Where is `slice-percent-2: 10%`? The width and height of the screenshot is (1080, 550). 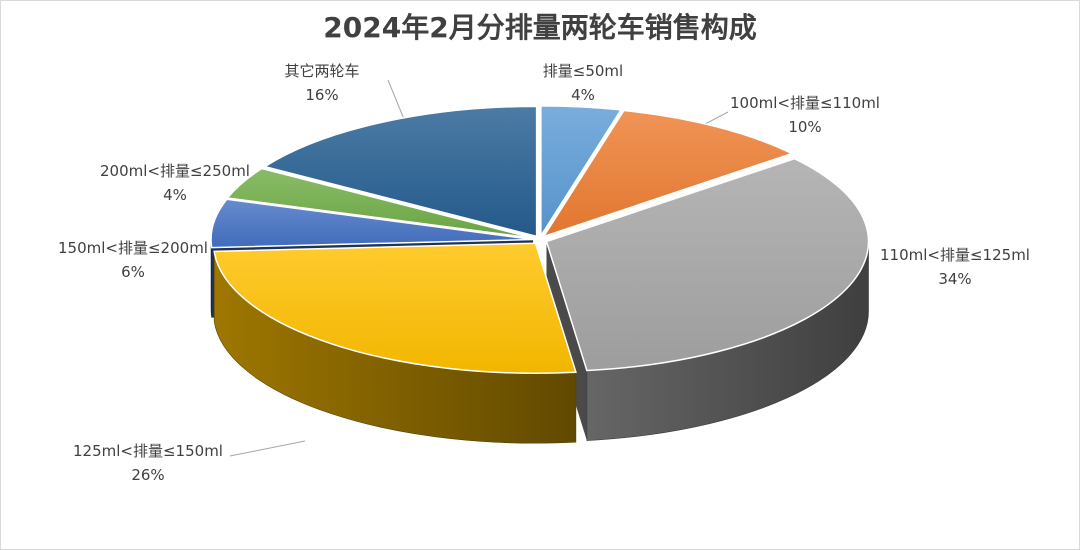
slice-percent-2: 10% is located at coordinates (804, 127).